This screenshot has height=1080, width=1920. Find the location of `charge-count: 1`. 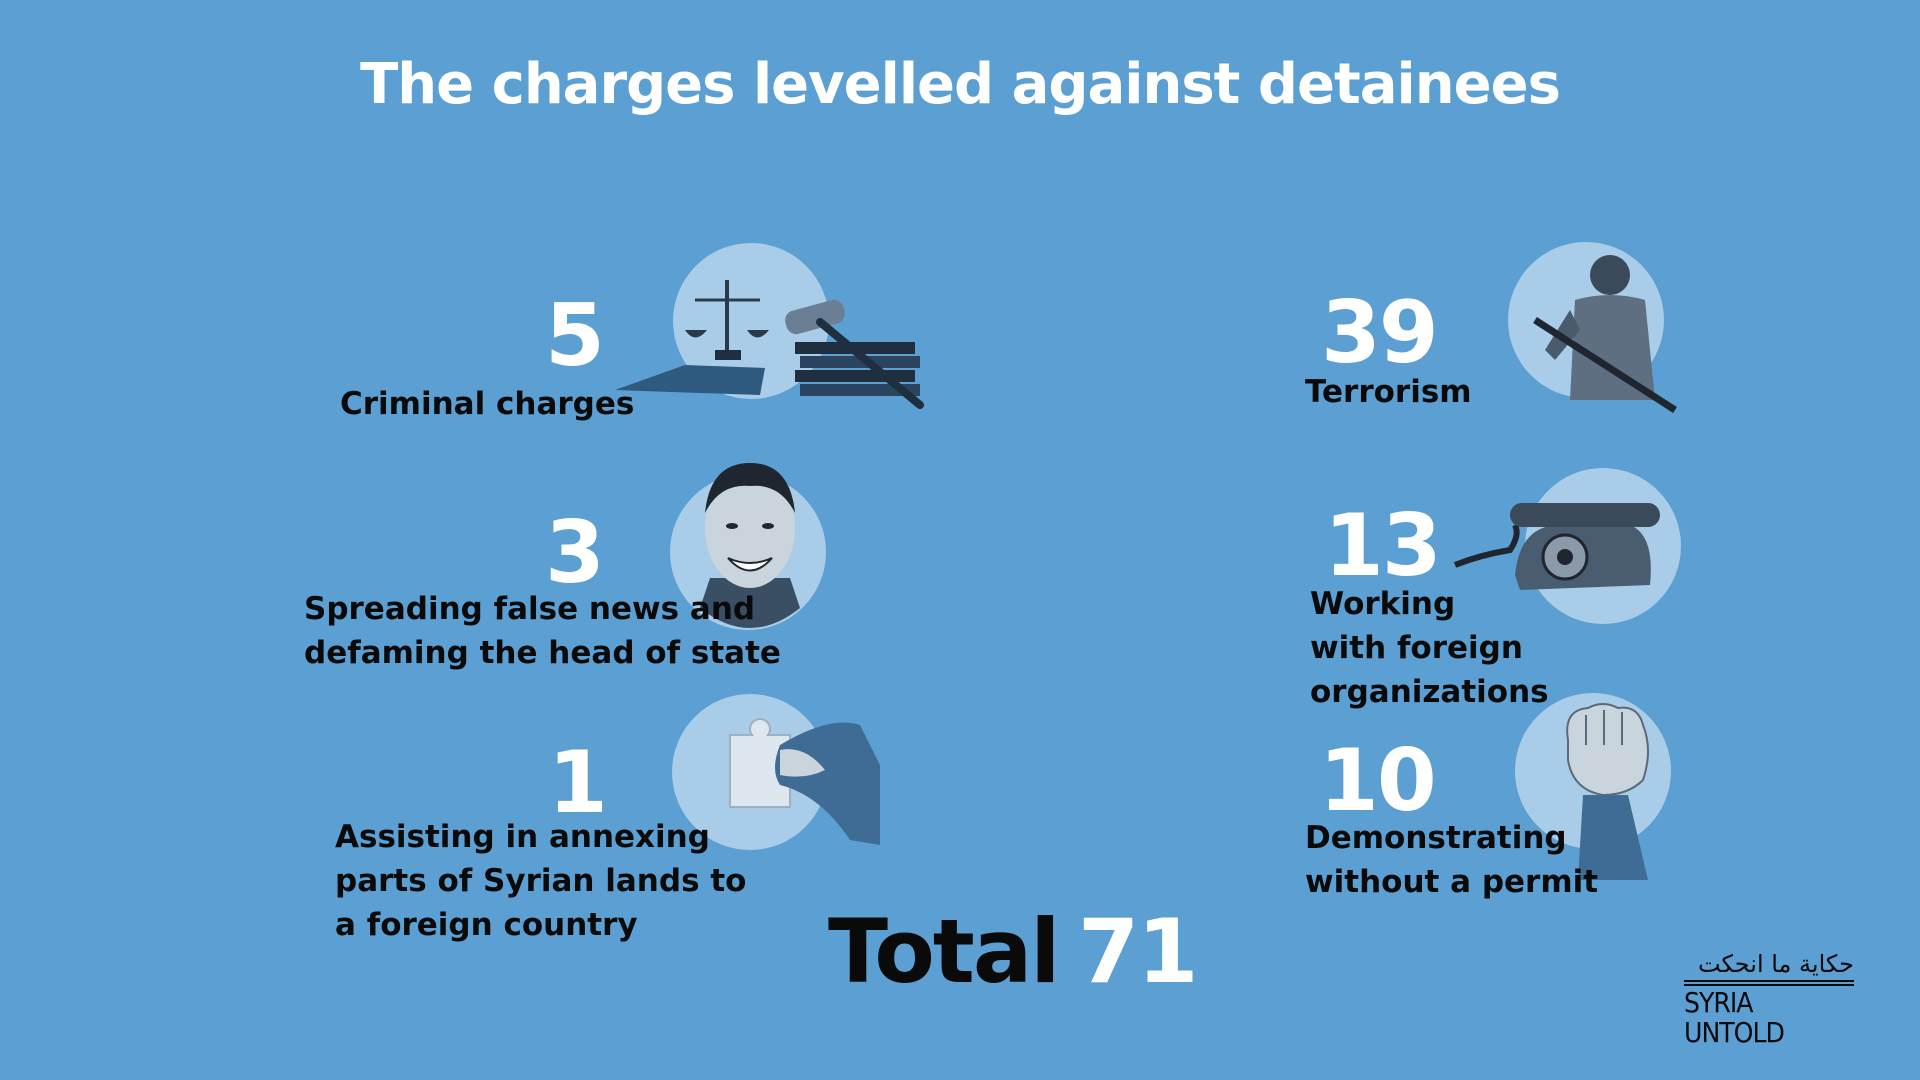

charge-count: 1 is located at coordinates (578, 783).